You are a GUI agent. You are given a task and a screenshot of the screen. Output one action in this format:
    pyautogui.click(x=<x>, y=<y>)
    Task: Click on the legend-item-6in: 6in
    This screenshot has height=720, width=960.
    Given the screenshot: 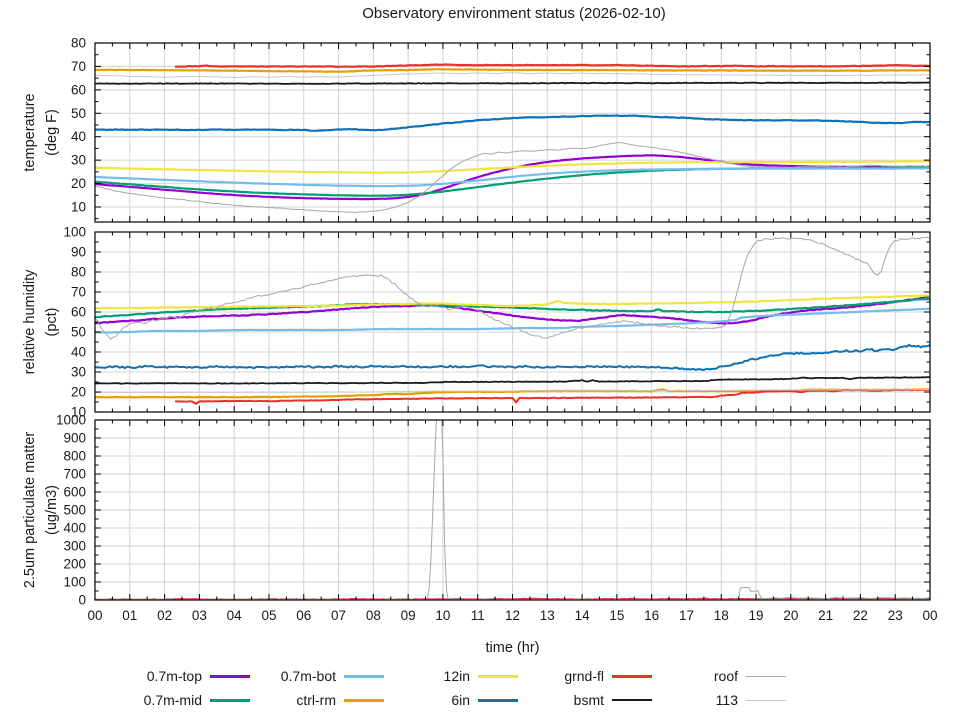 What is the action you would take?
    pyautogui.click(x=451, y=700)
    